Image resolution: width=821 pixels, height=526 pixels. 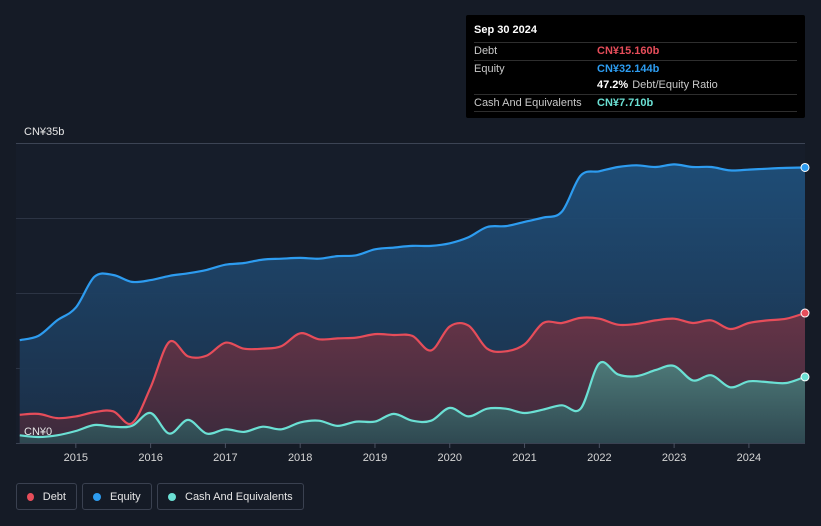 What do you see at coordinates (613, 85) in the screenshot?
I see `tooltip-ratio-value: 47.2%` at bounding box center [613, 85].